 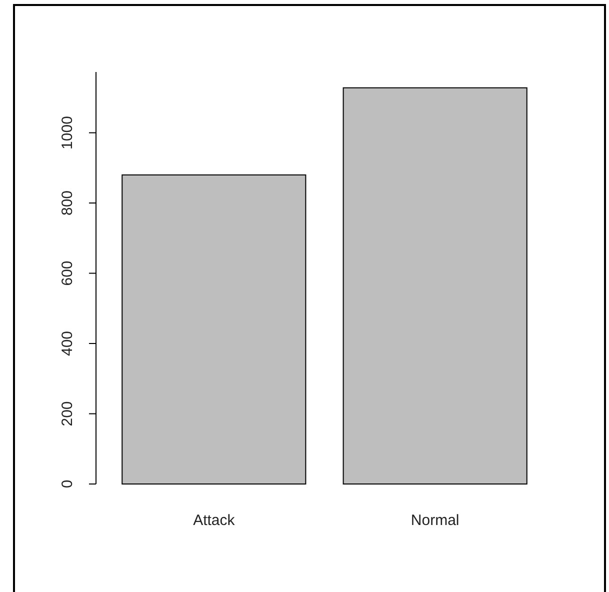 I want to click on y-tick-label: 200, so click(x=67, y=413).